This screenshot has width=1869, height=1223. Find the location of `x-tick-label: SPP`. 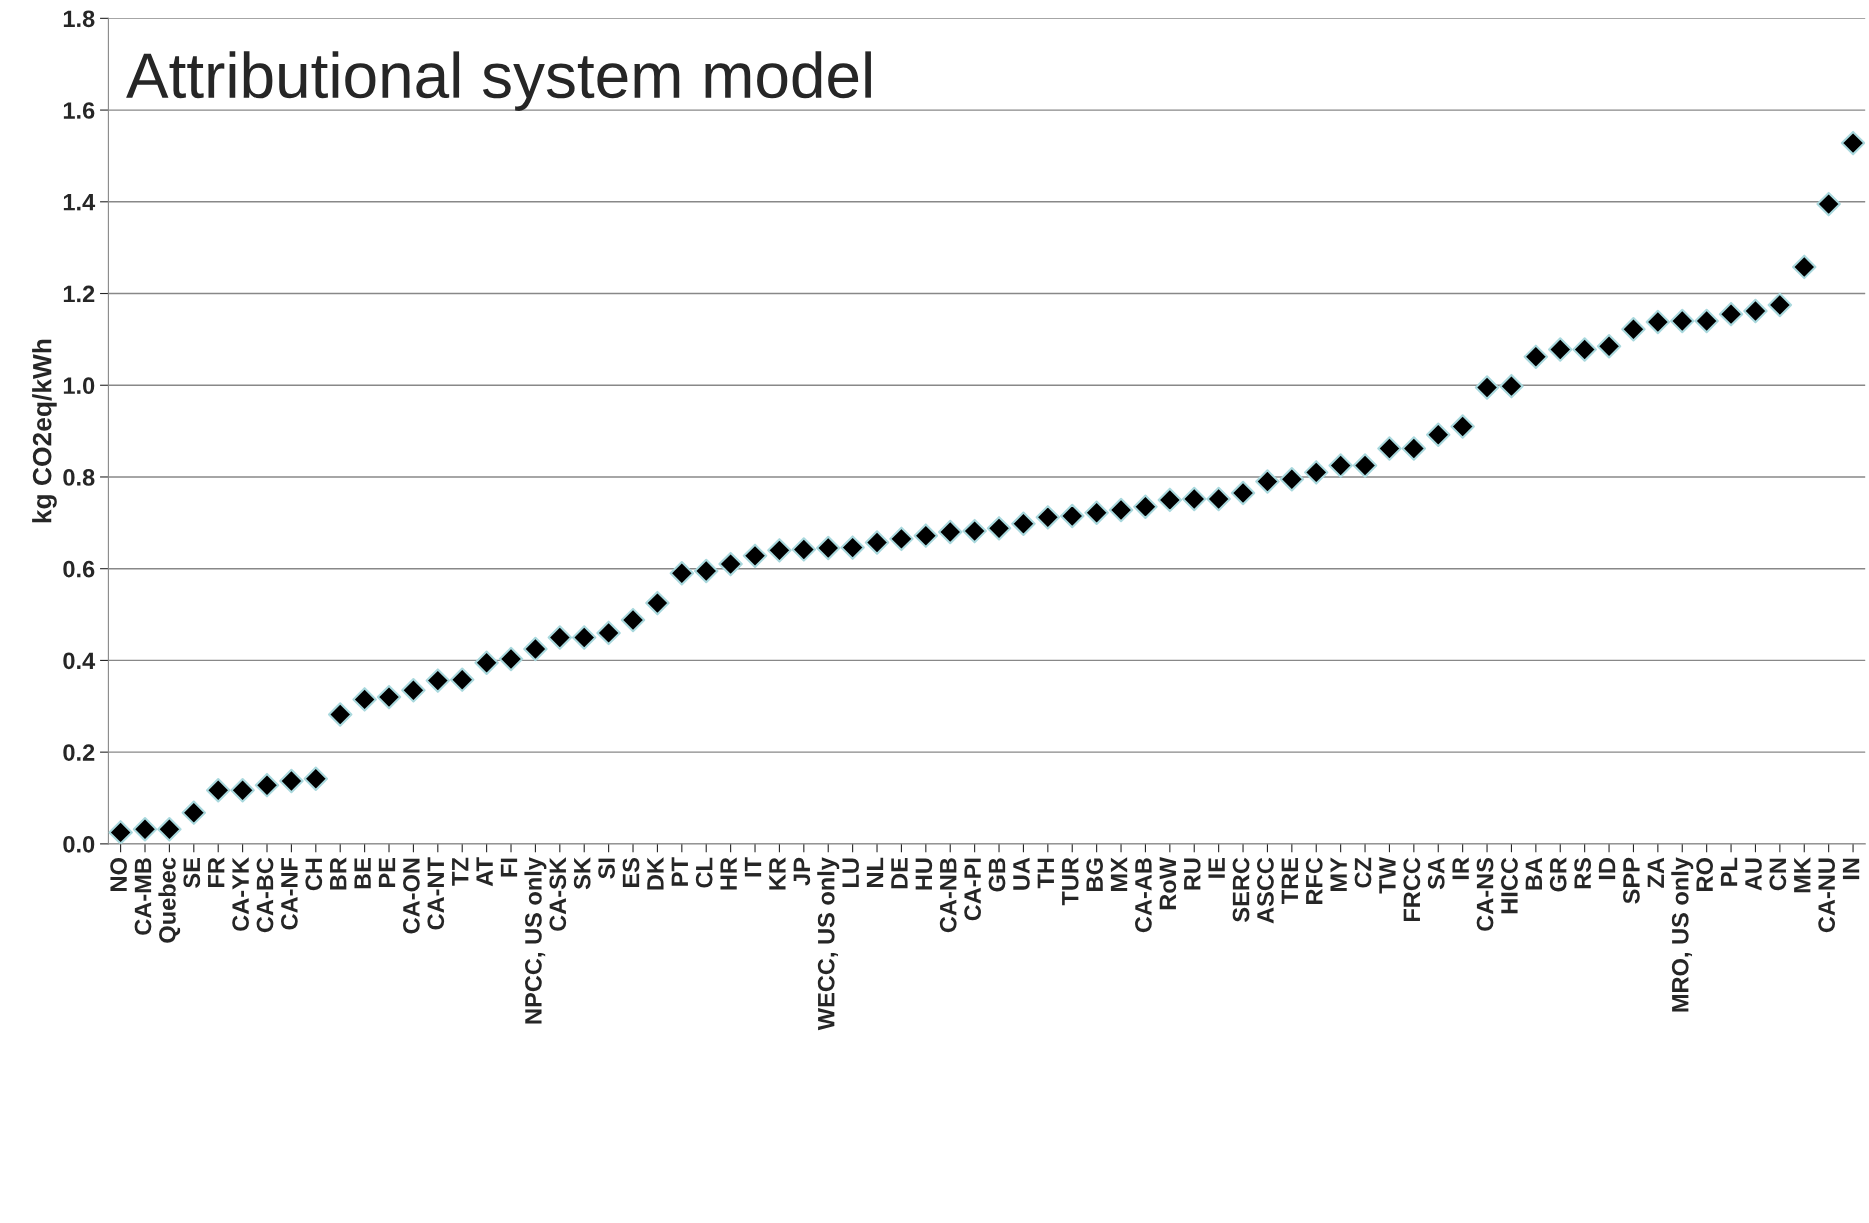

x-tick-label: SPP is located at coordinates (1631, 880).